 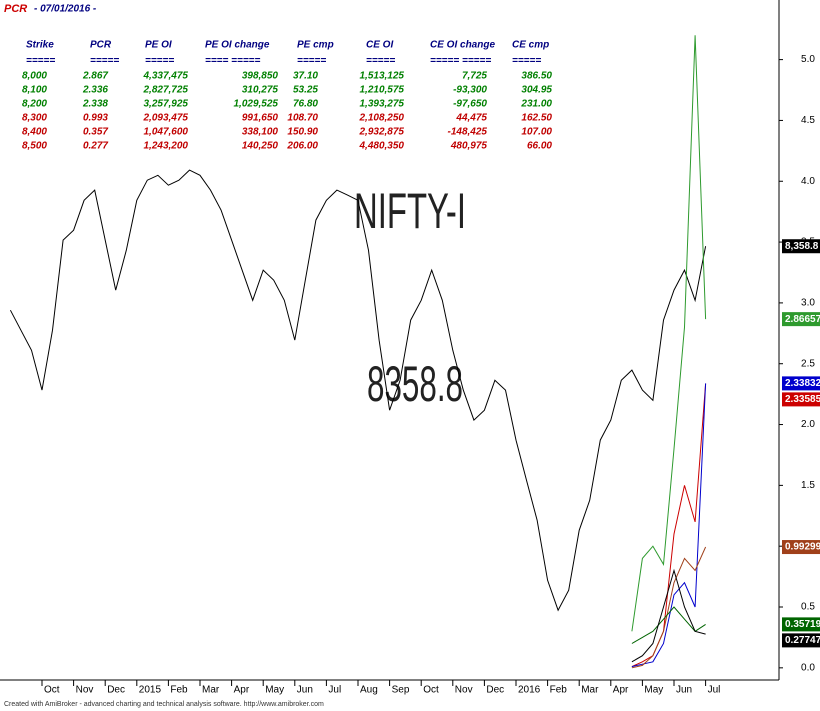 What do you see at coordinates (474, 76) in the screenshot?
I see `table-cell: 7,725` at bounding box center [474, 76].